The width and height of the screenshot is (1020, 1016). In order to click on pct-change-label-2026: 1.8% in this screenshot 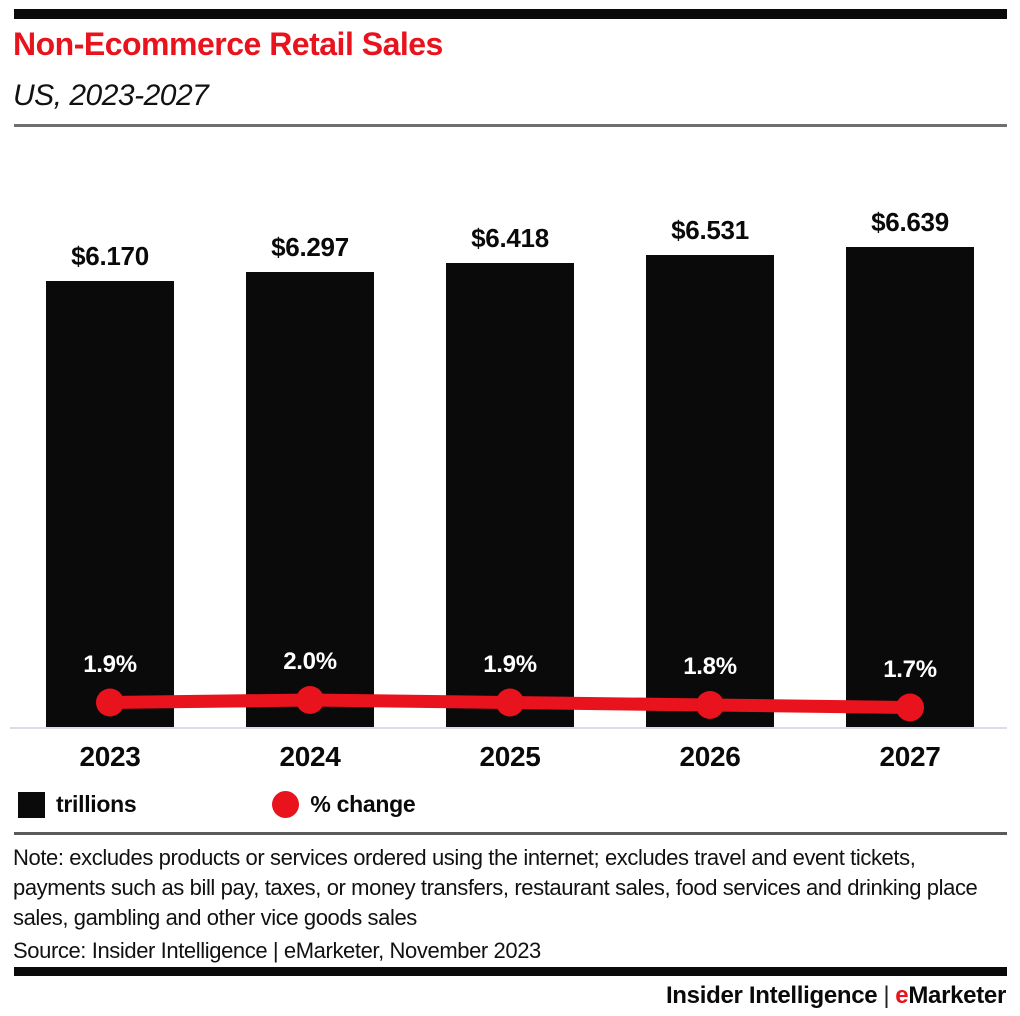, I will do `click(710, 666)`.